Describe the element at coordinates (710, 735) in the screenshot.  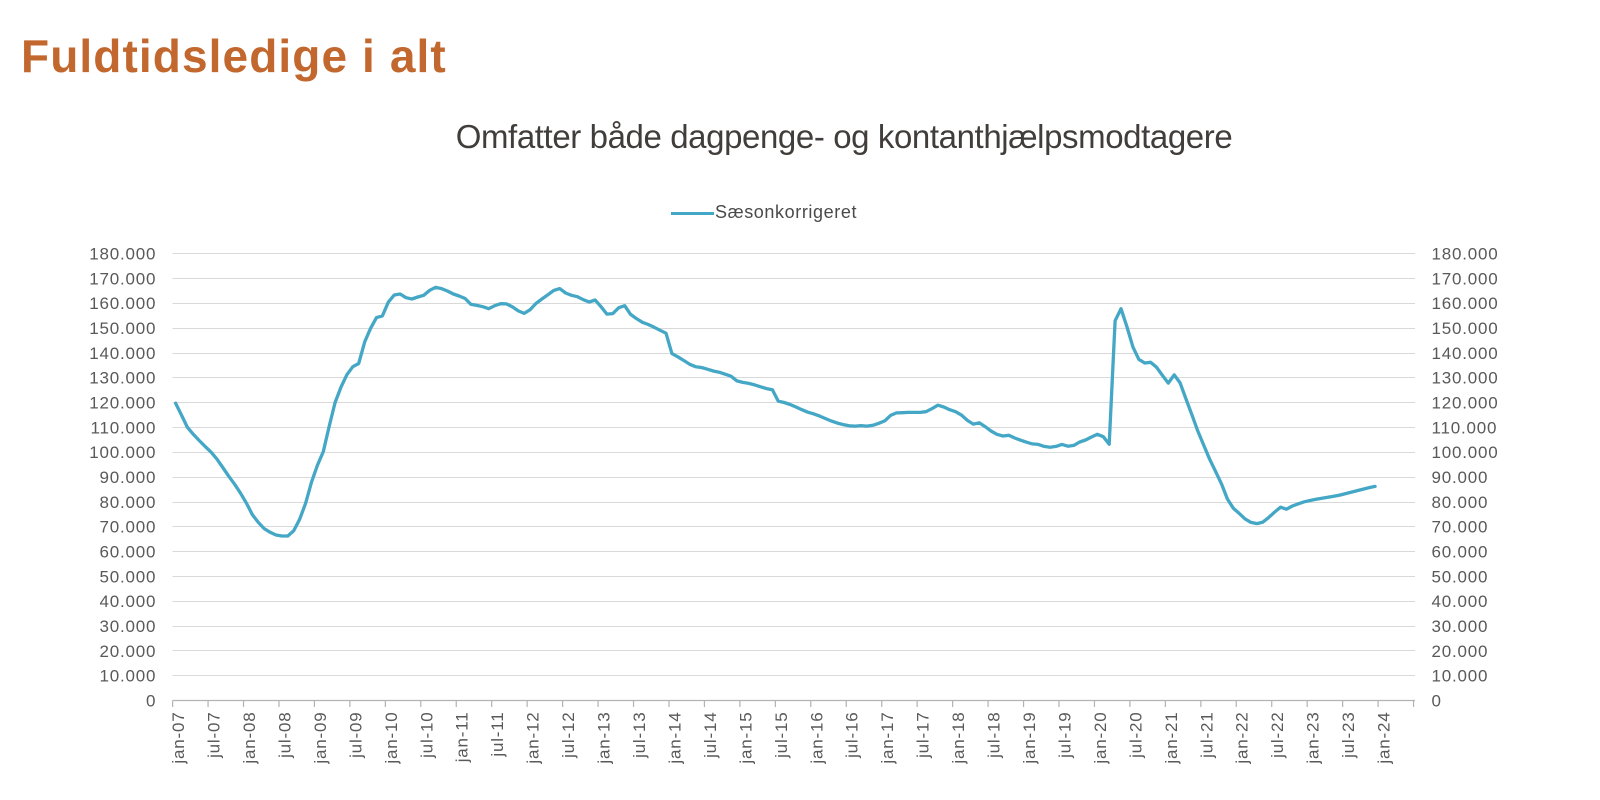
I see `svg-text: jul-14` at that location.